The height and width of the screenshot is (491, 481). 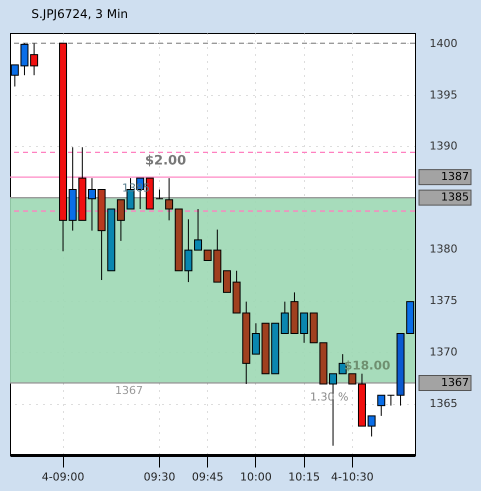 What do you see at coordinates (63, 477) in the screenshot?
I see `x-tick-label: 4-09:00` at bounding box center [63, 477].